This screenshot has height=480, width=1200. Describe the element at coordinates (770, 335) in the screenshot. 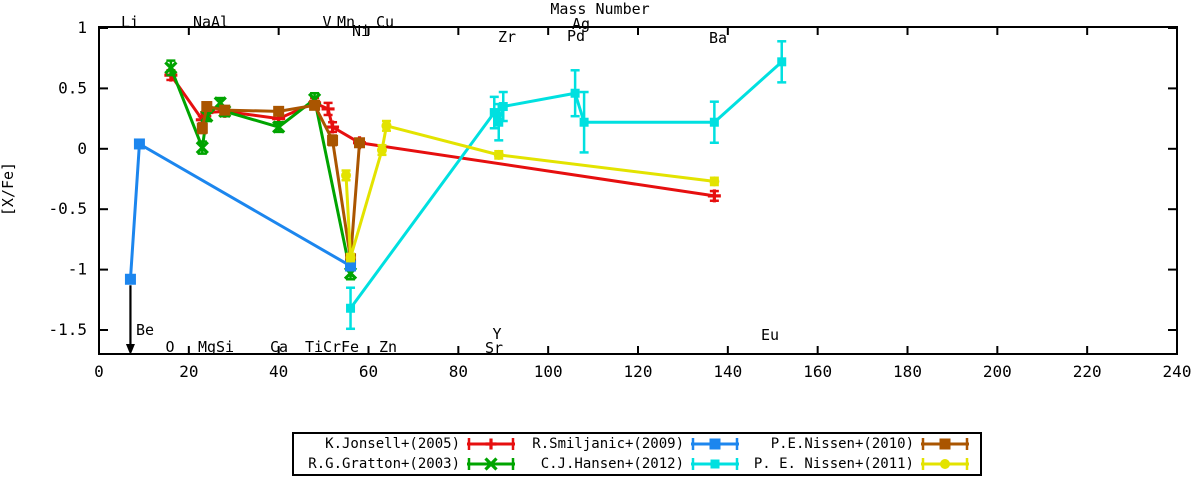

I see `element-label-Eu: Eu` at that location.